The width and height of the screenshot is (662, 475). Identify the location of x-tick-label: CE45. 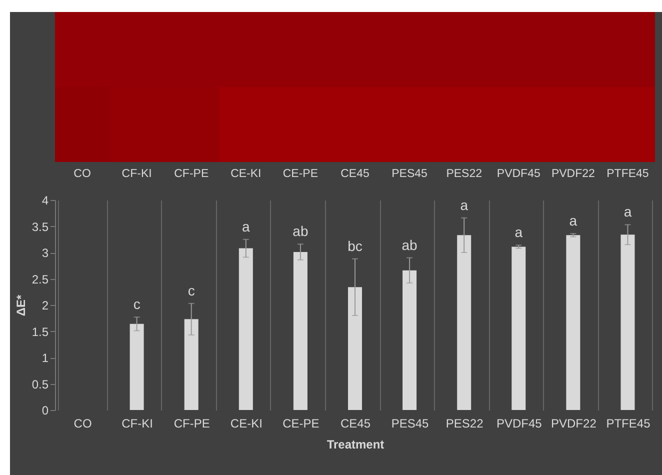
(355, 175).